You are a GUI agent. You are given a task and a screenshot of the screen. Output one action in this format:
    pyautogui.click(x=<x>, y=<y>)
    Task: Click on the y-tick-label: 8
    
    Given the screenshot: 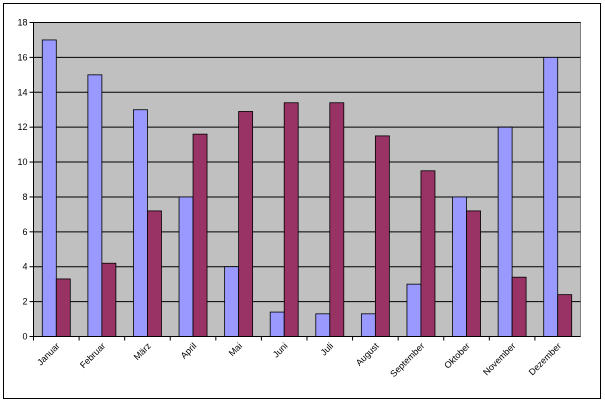 What is the action you would take?
    pyautogui.click(x=24, y=197)
    